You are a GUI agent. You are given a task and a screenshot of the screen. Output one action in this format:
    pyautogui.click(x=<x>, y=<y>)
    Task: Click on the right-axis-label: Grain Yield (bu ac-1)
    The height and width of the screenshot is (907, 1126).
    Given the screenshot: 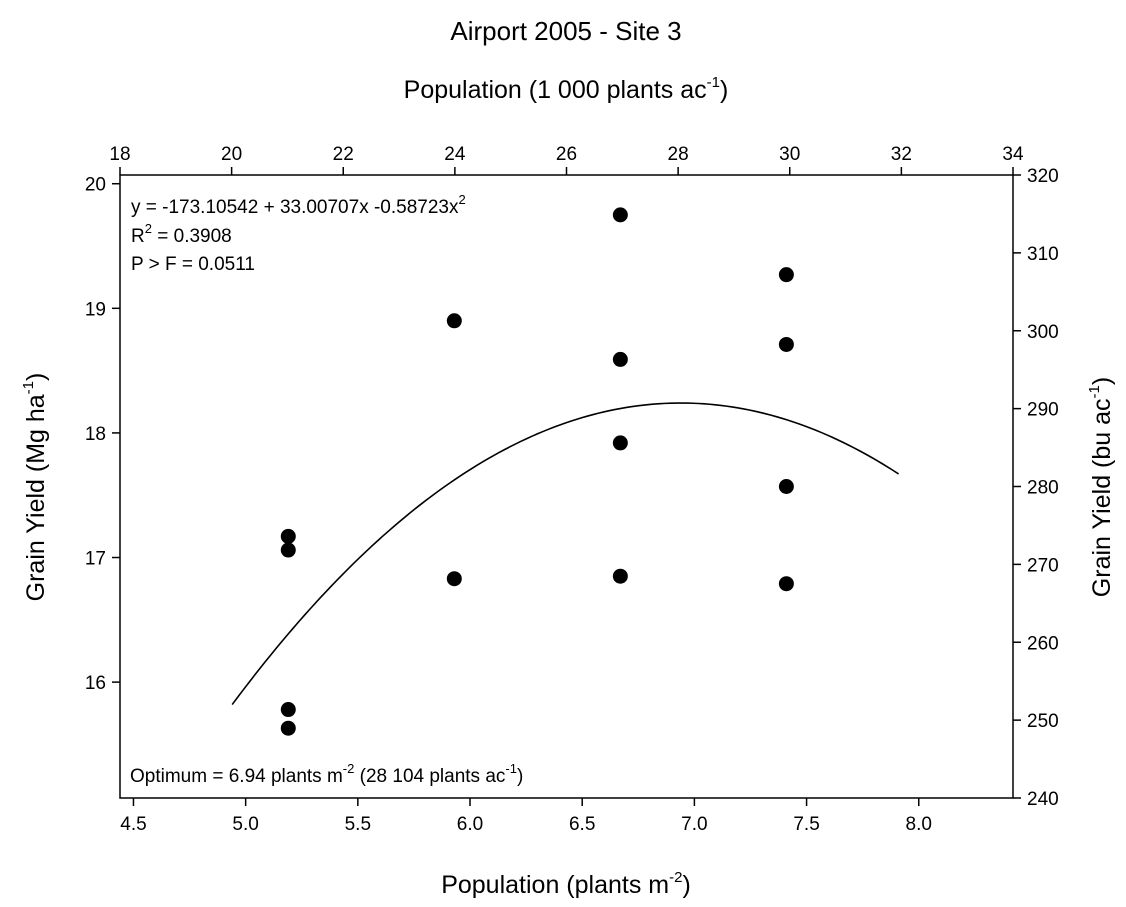 What is the action you would take?
    pyautogui.click(x=1101, y=487)
    